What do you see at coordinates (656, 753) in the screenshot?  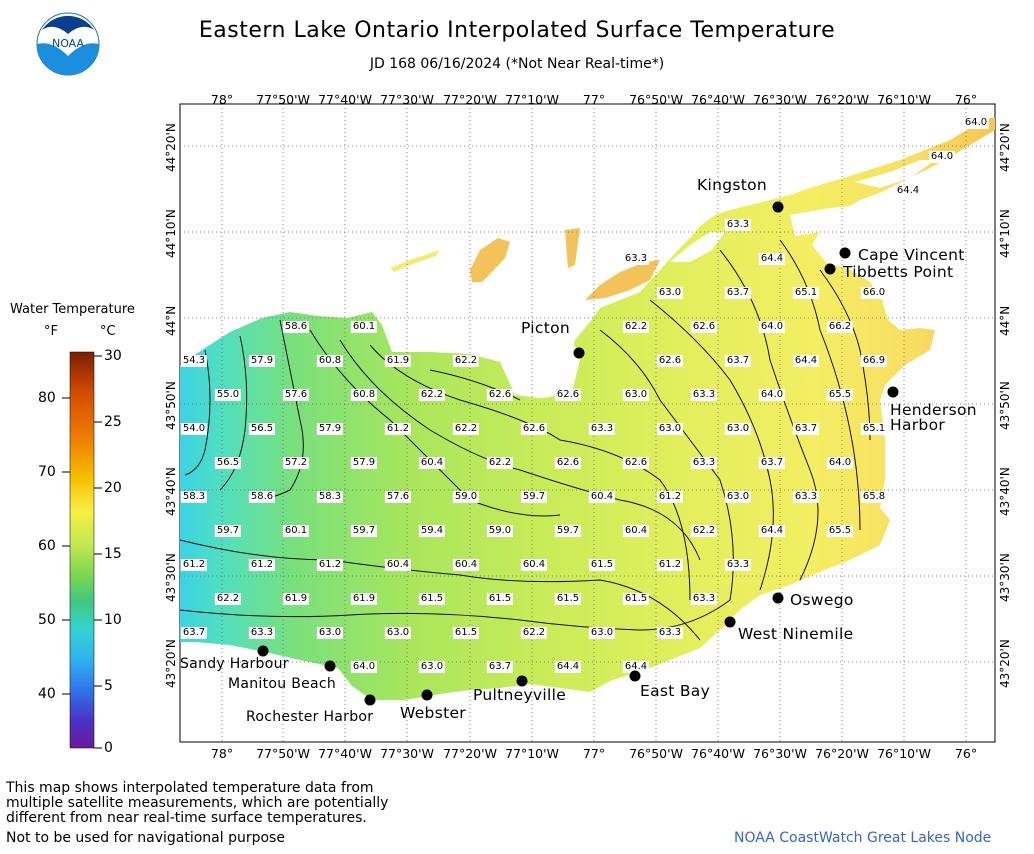 I see `lon-tick: 76°50'W` at bounding box center [656, 753].